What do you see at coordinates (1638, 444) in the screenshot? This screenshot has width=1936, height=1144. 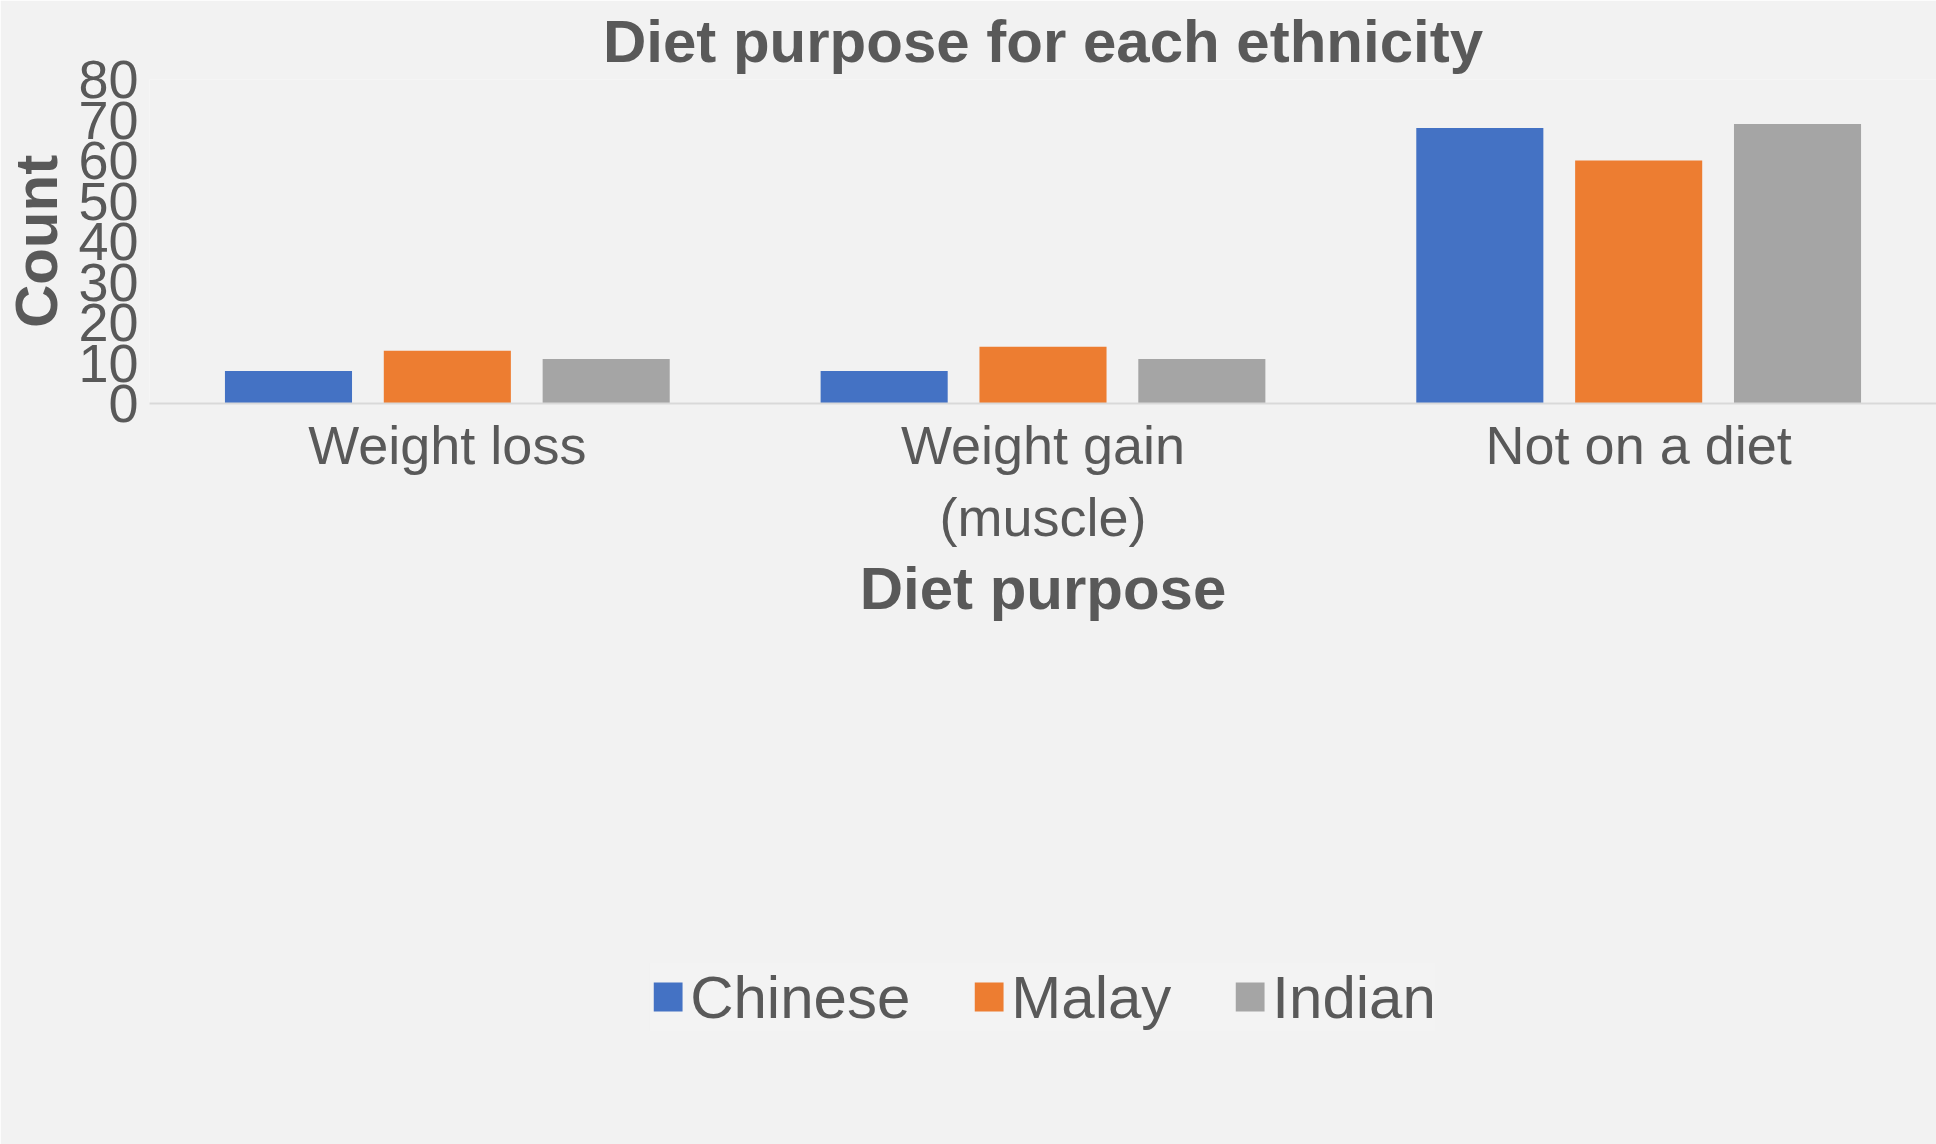 I see `x-tick-label: Not on a diet` at bounding box center [1638, 444].